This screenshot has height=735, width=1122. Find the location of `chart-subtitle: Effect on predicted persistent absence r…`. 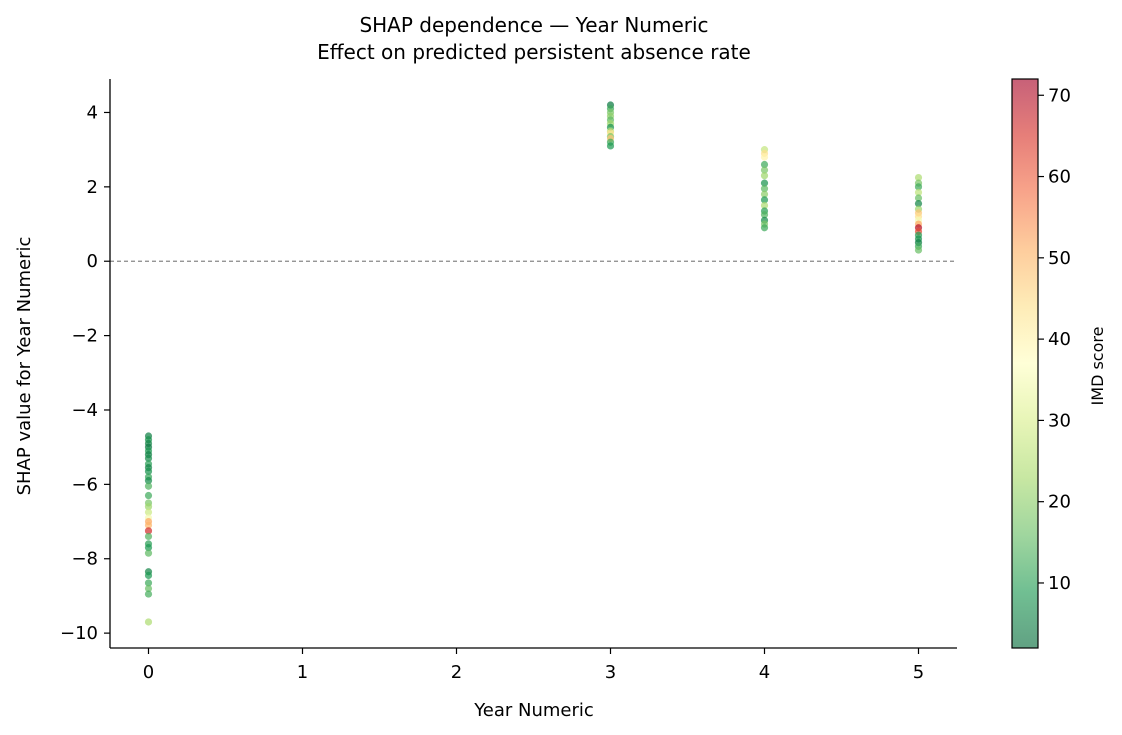

chart-subtitle: Effect on predicted persistent absence r… is located at coordinates (534, 52).